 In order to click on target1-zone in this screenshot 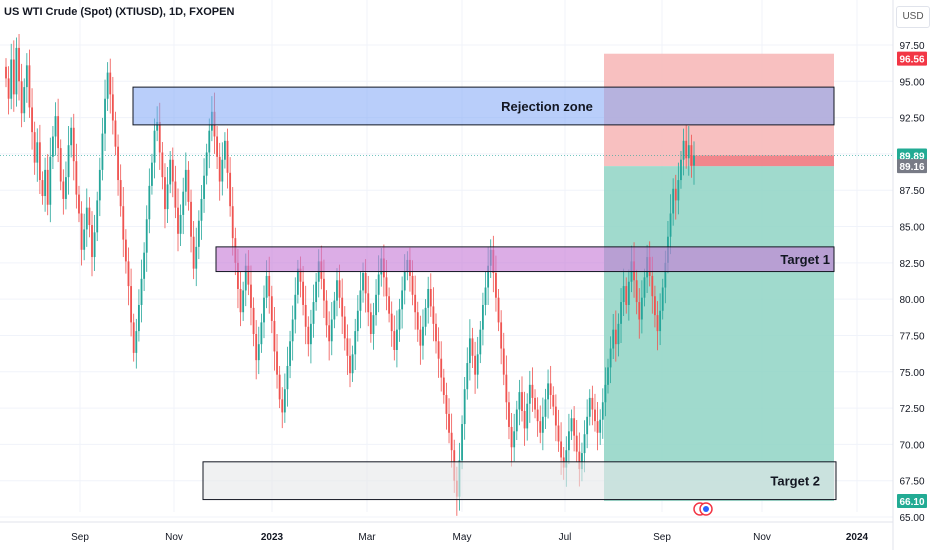, I will do `click(525, 259)`.